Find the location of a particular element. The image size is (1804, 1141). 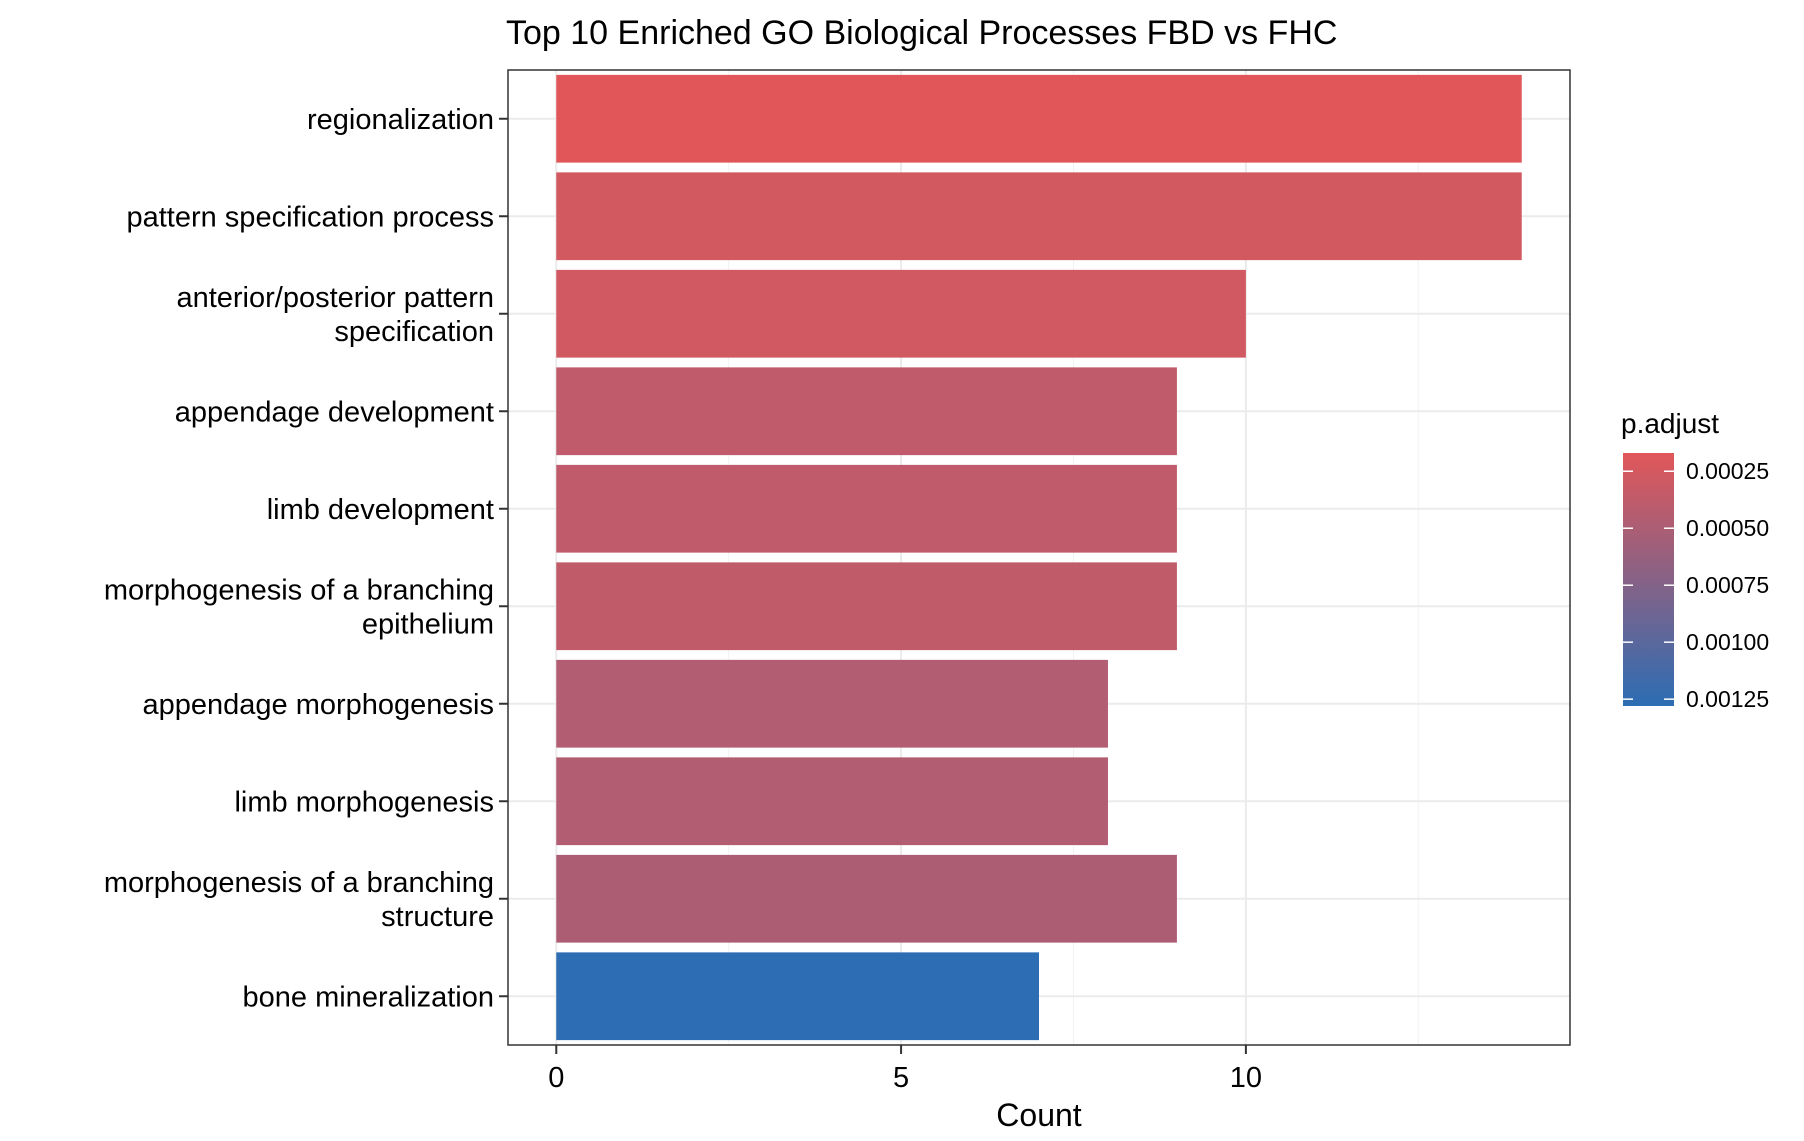

legend-ticks: 0.00025 0.00050 0.00075 0.00100 0.00125 is located at coordinates (1696, 585).